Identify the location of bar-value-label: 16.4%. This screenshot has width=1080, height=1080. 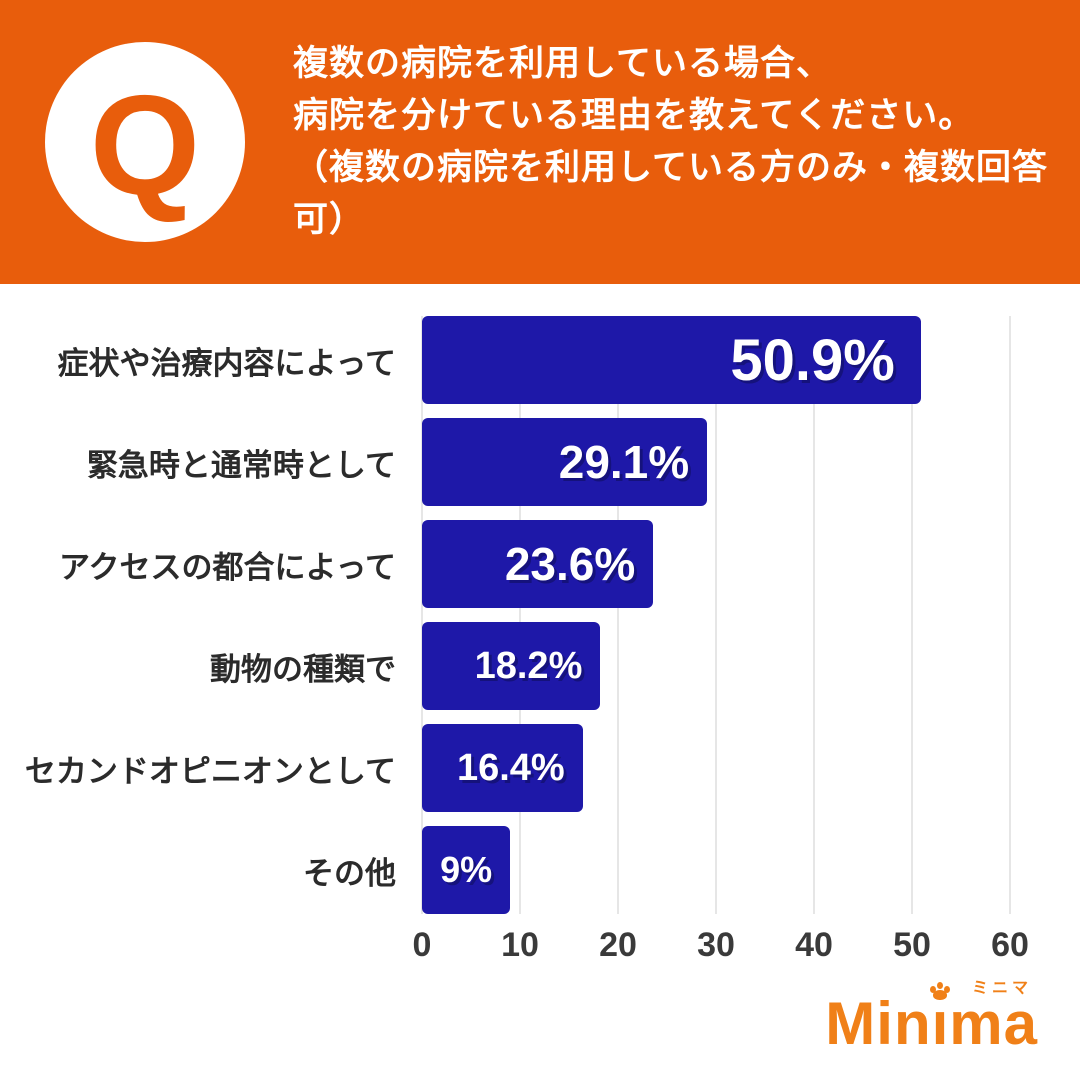
(510, 767).